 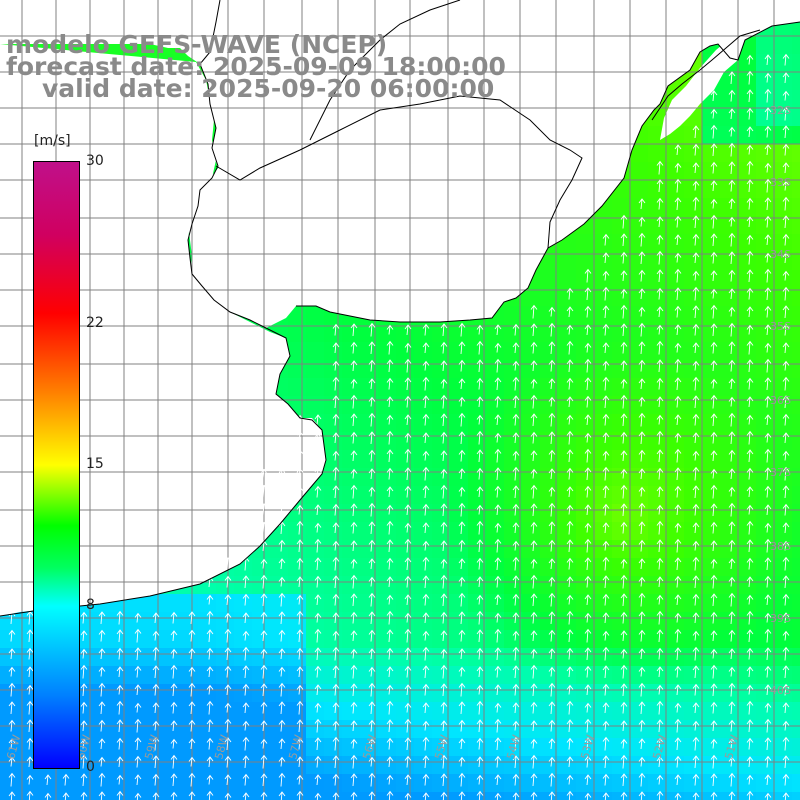 I want to click on colorbar-tick-label: 0, so click(x=90, y=767).